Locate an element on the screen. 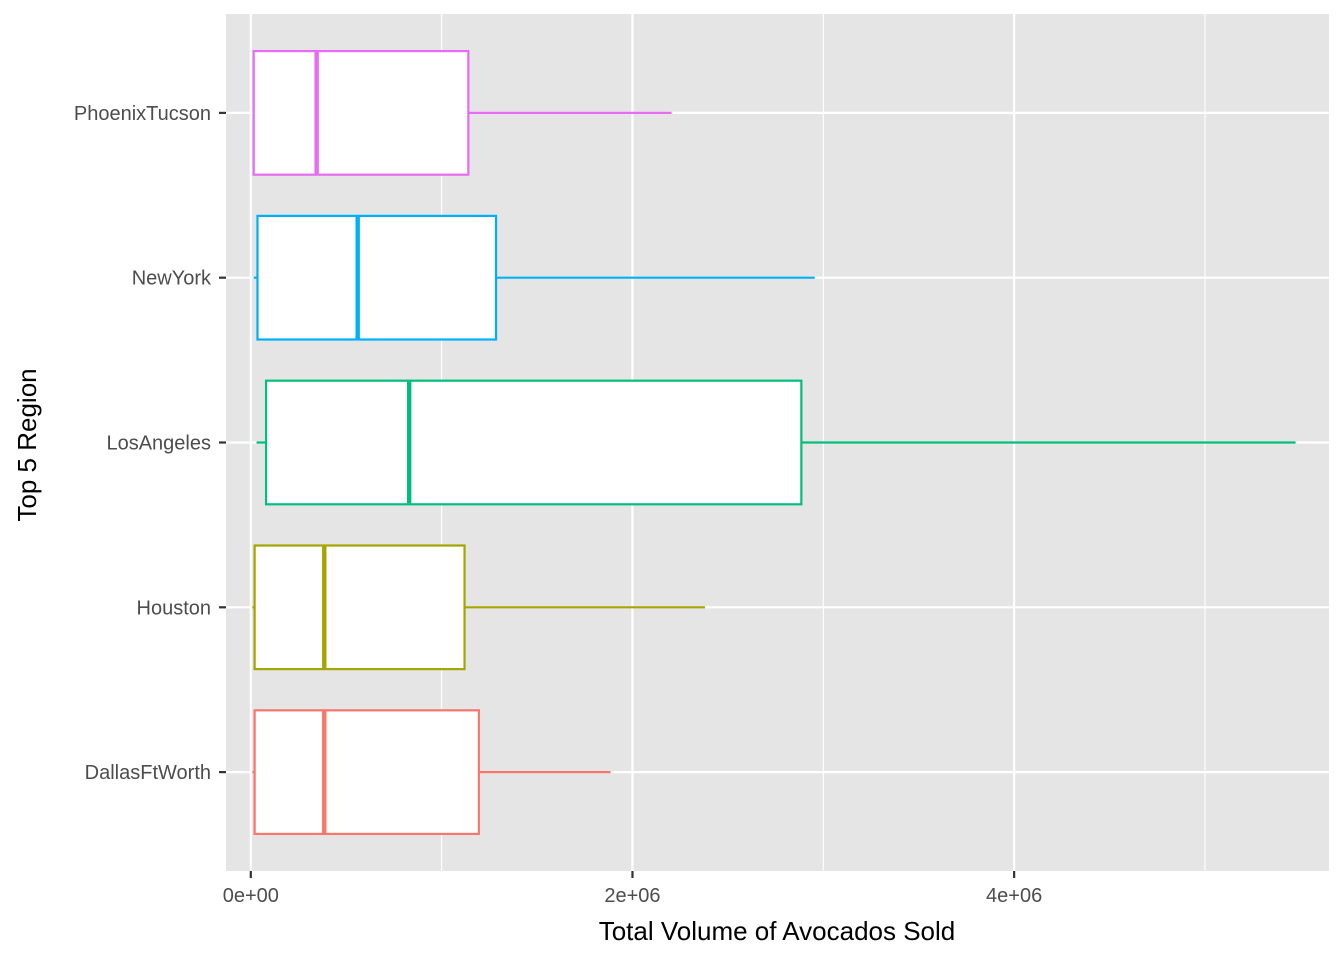 Image resolution: width=1344 pixels, height=960 pixels. box-DallasFtWorth is located at coordinates (431, 772).